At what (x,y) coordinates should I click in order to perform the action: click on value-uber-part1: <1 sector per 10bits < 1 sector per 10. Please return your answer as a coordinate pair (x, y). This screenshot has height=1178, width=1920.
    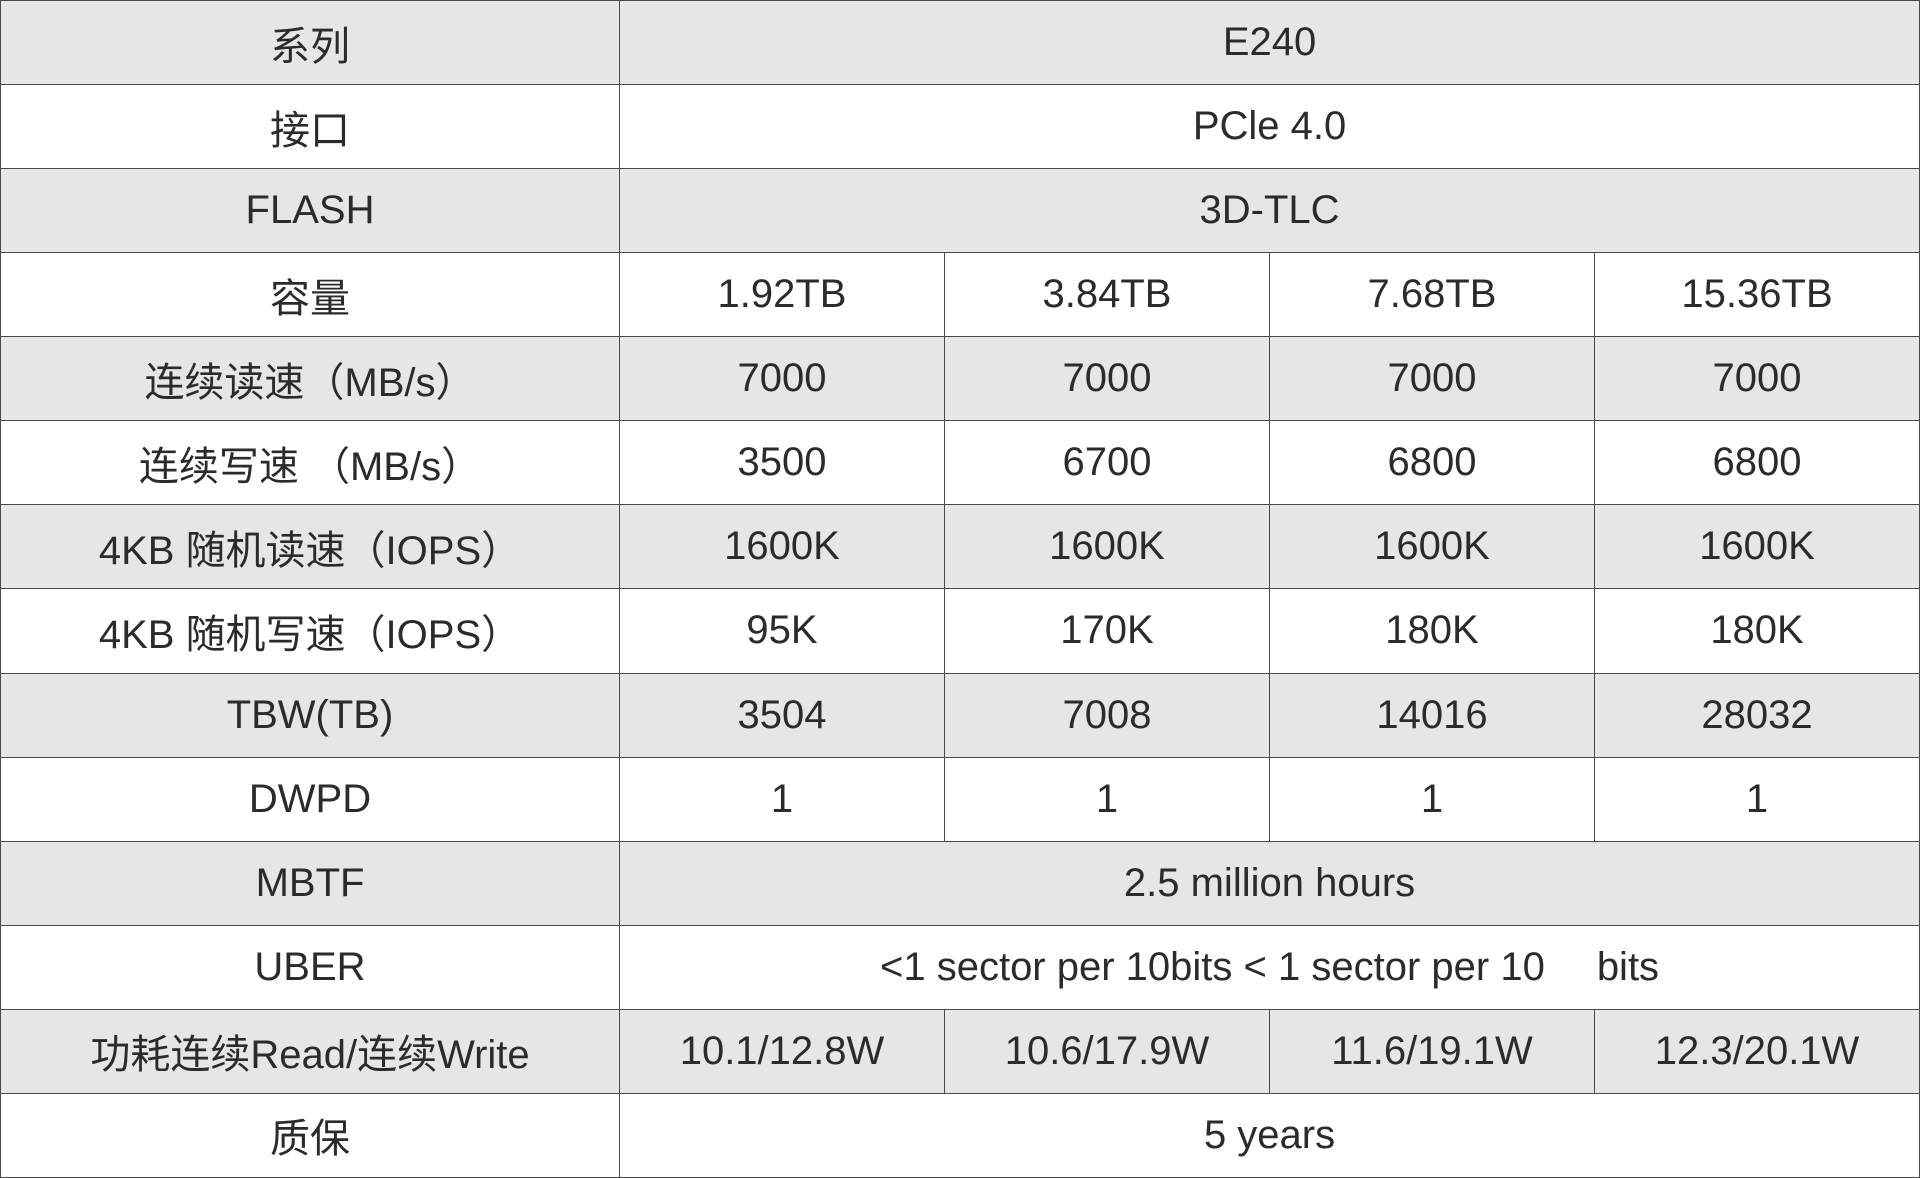
    Looking at the image, I should click on (1212, 966).